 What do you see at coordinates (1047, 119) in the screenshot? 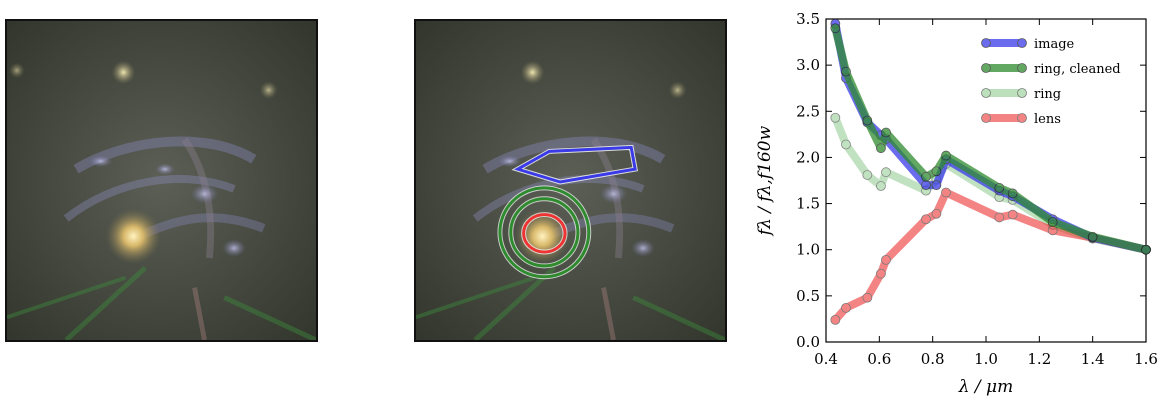
I see `legend-label-lens: lens` at bounding box center [1047, 119].